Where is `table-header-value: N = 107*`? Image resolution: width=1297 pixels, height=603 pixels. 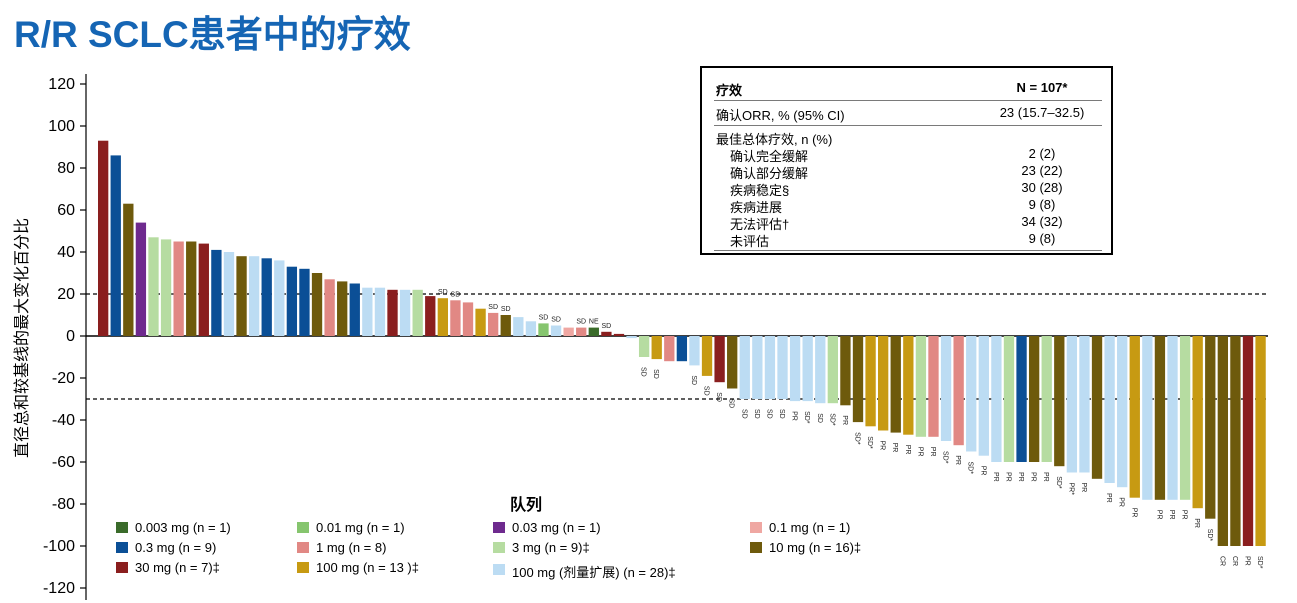
table-header-value: N = 107* is located at coordinates (1042, 87).